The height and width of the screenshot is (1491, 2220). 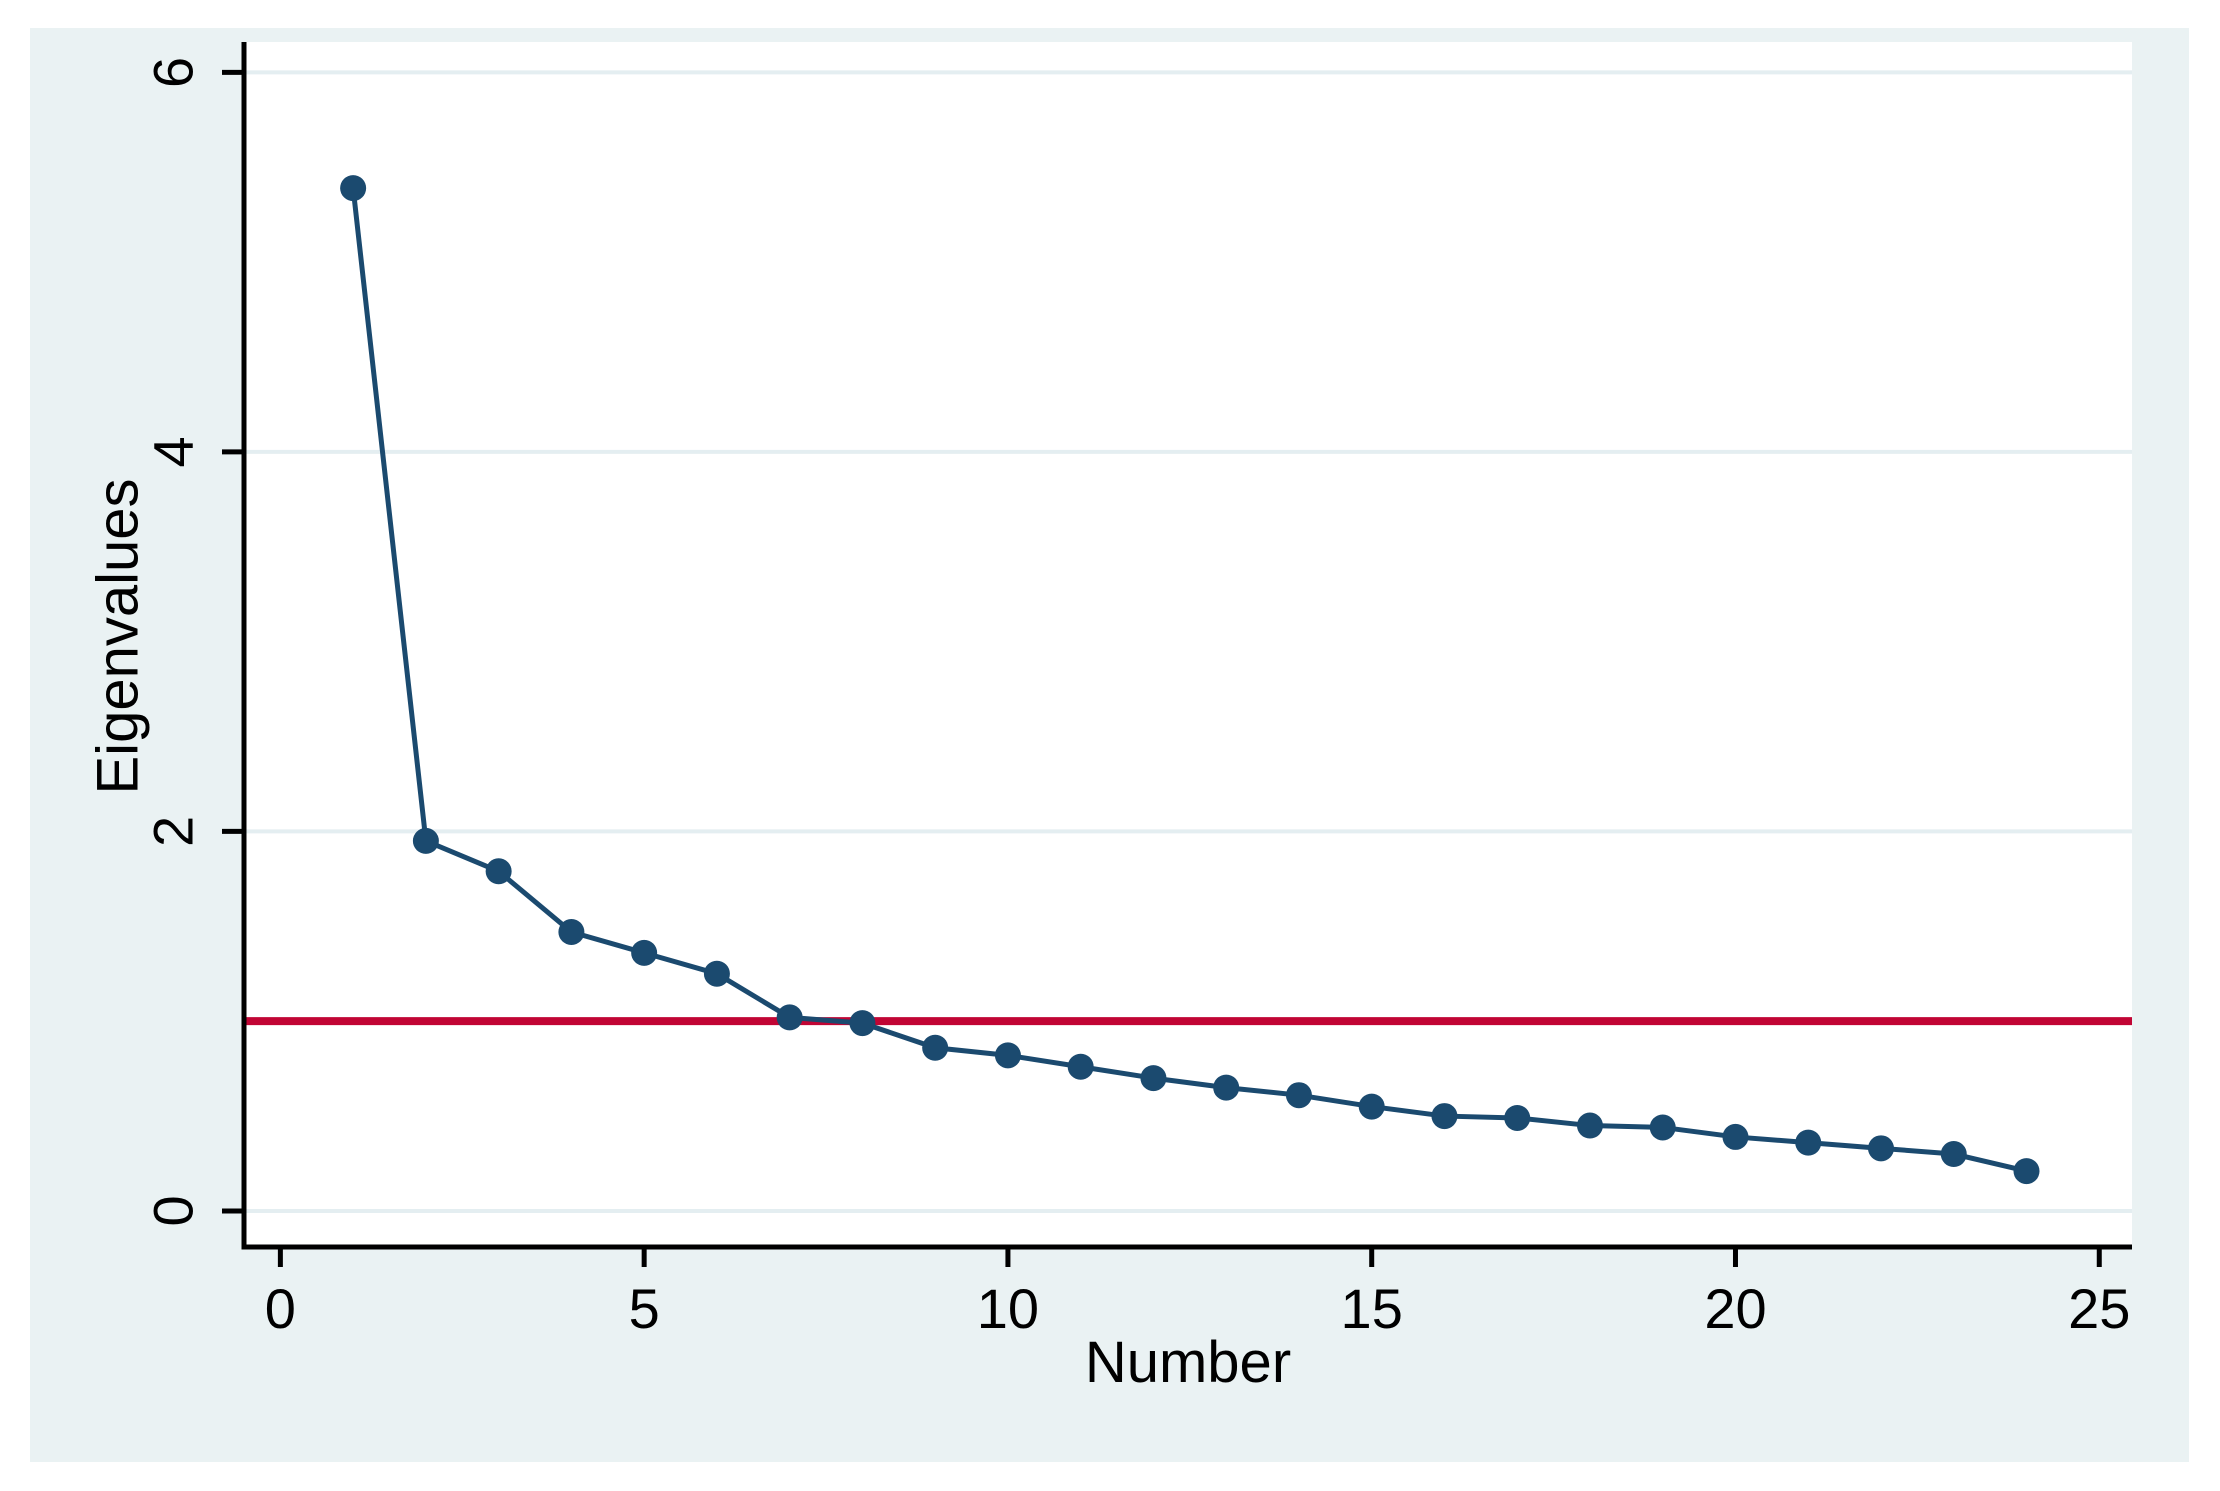 What do you see at coordinates (1188, 1362) in the screenshot?
I see `x-axis-title: Number` at bounding box center [1188, 1362].